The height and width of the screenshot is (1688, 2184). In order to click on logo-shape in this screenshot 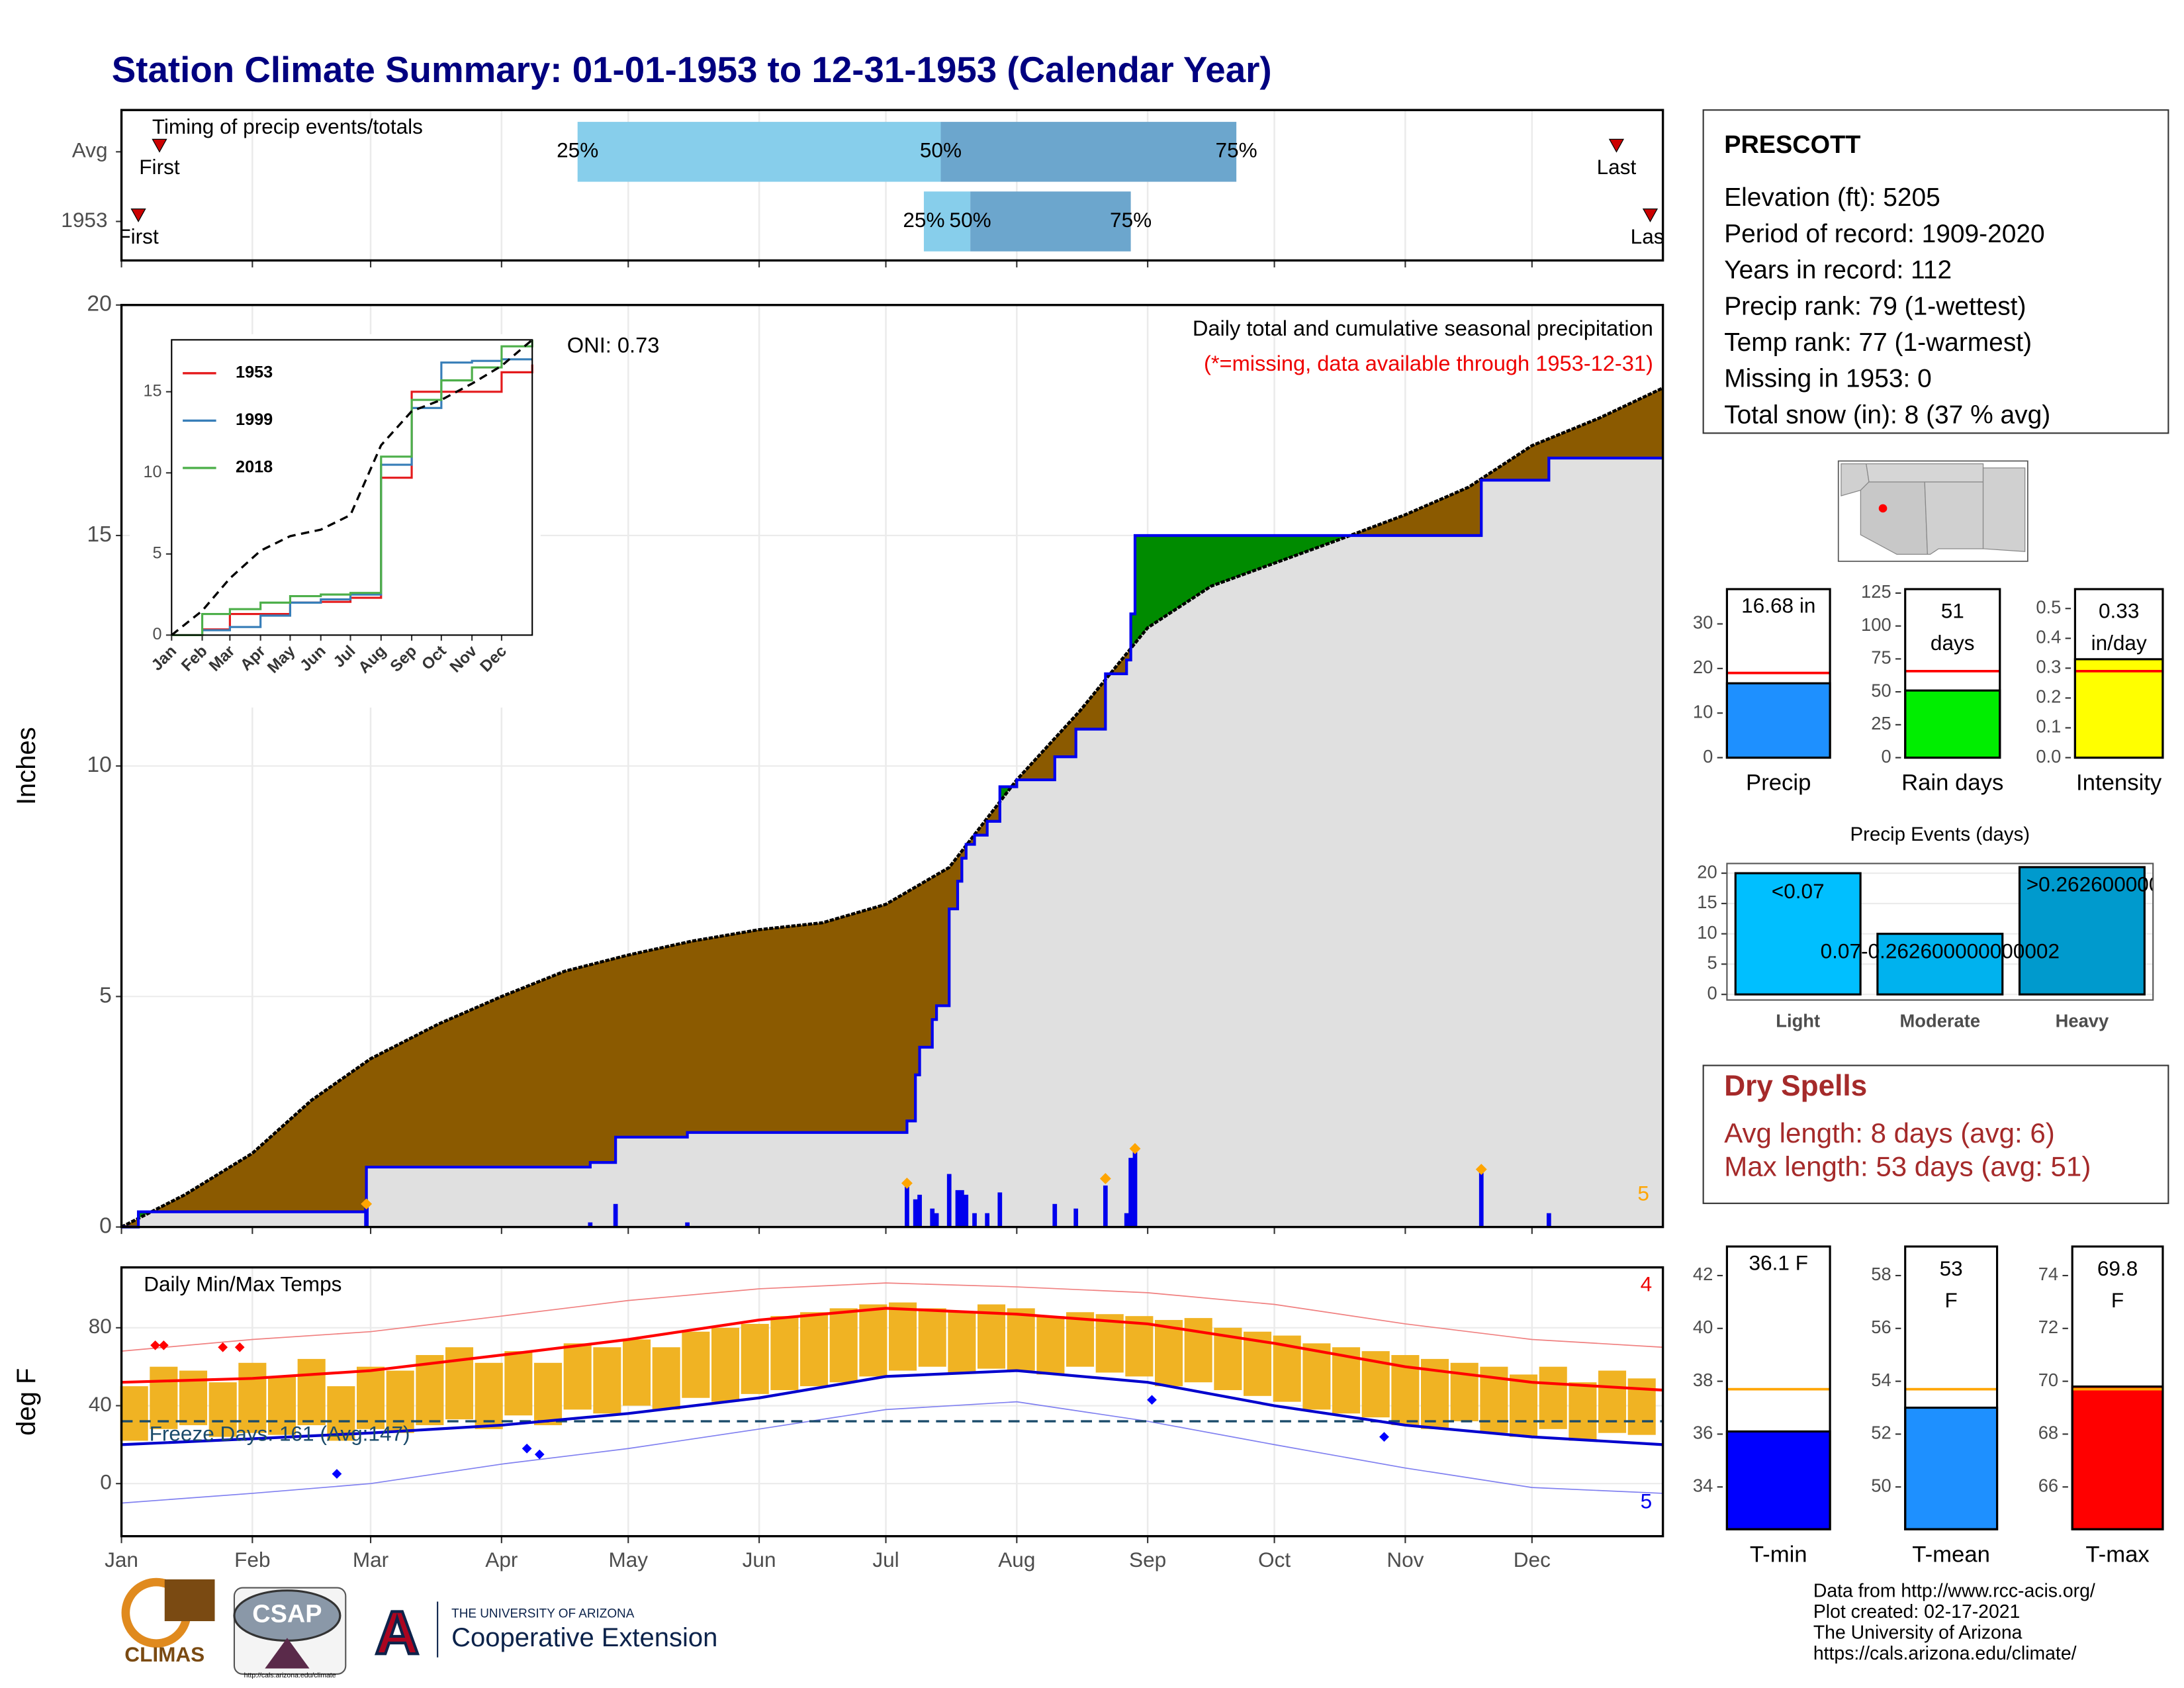, I will do `click(189, 1600)`.